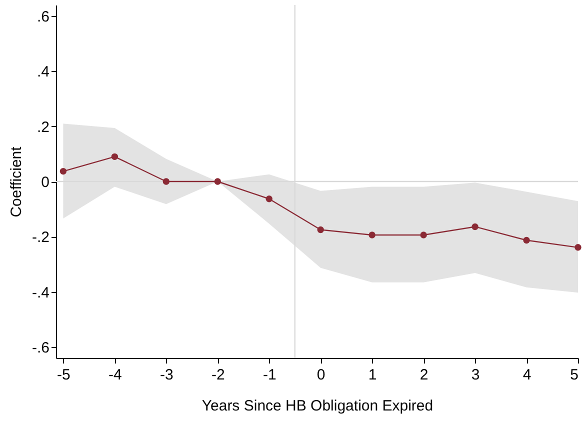 The height and width of the screenshot is (421, 586). What do you see at coordinates (574, 375) in the screenshot?
I see `x-tick-label: 5` at bounding box center [574, 375].